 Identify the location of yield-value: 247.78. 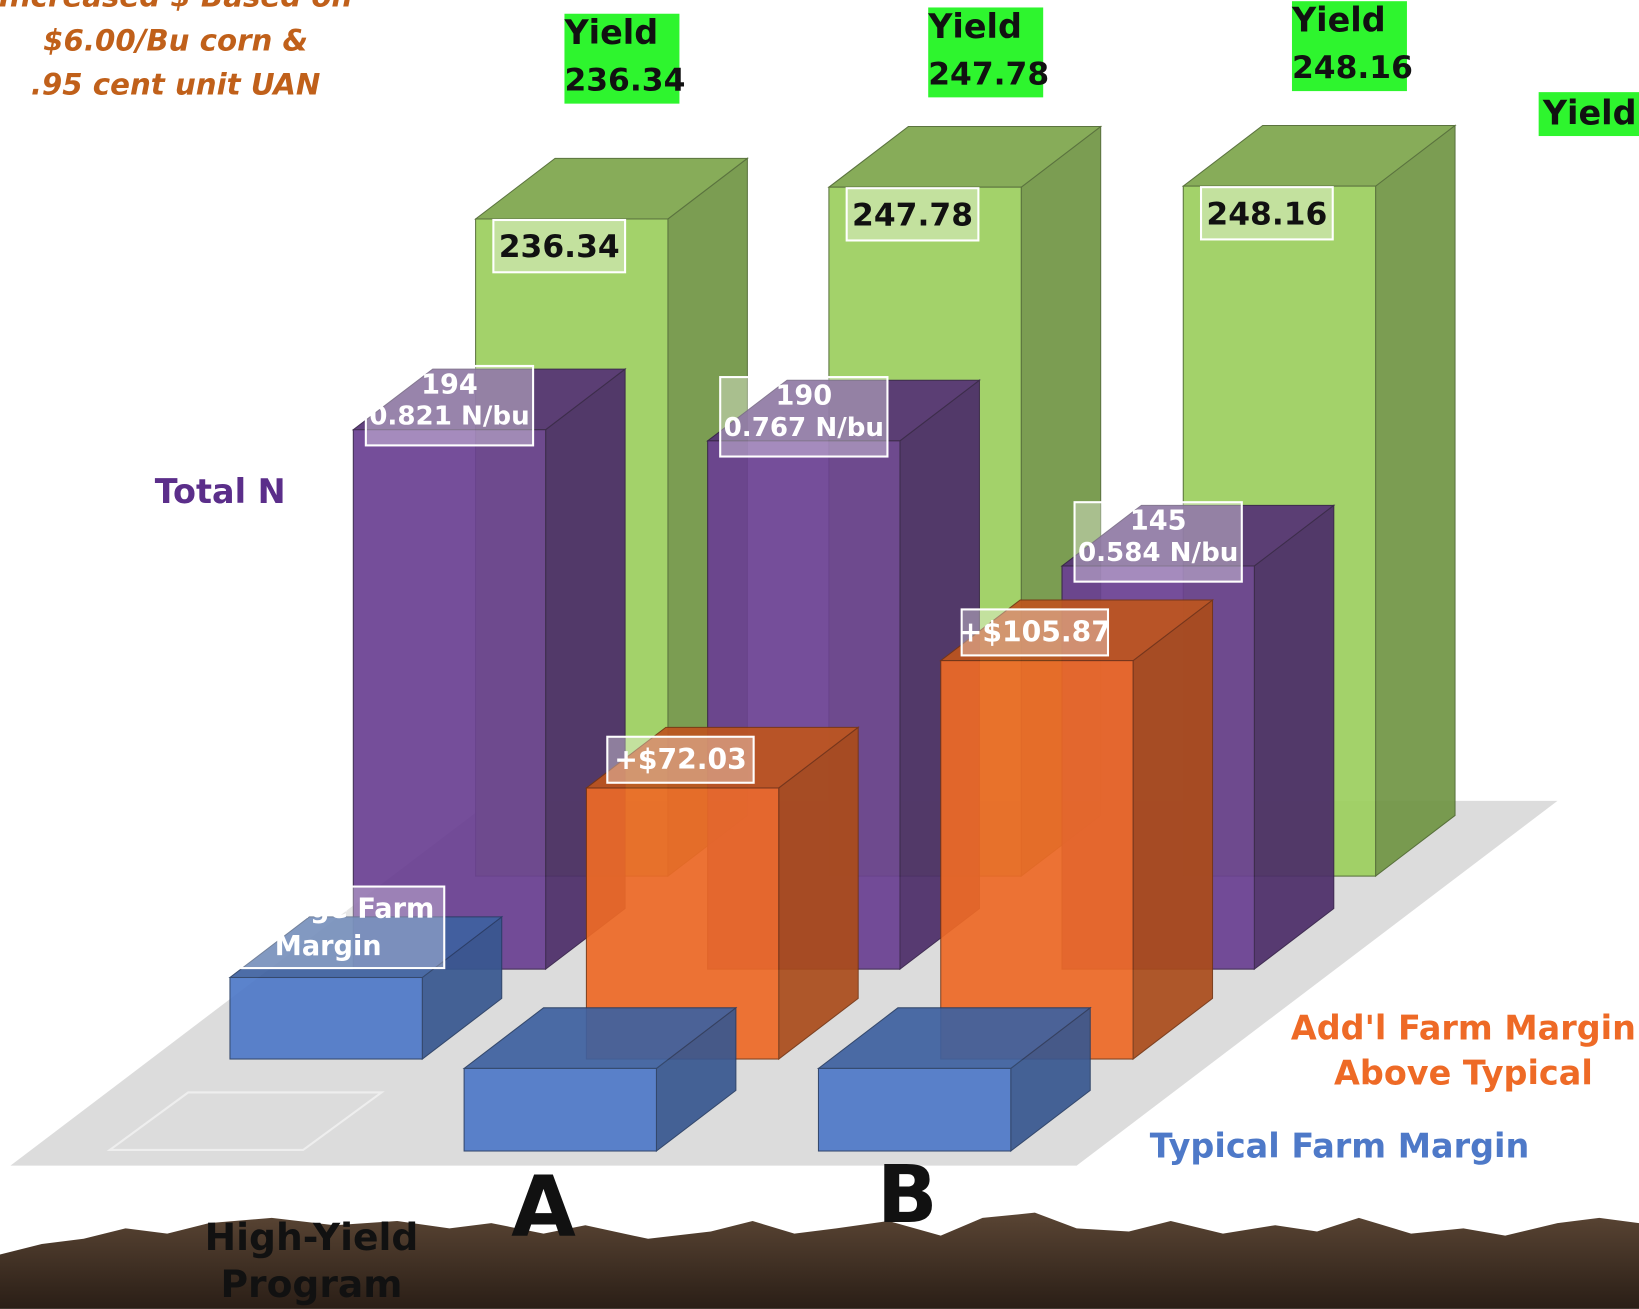
(988, 74).